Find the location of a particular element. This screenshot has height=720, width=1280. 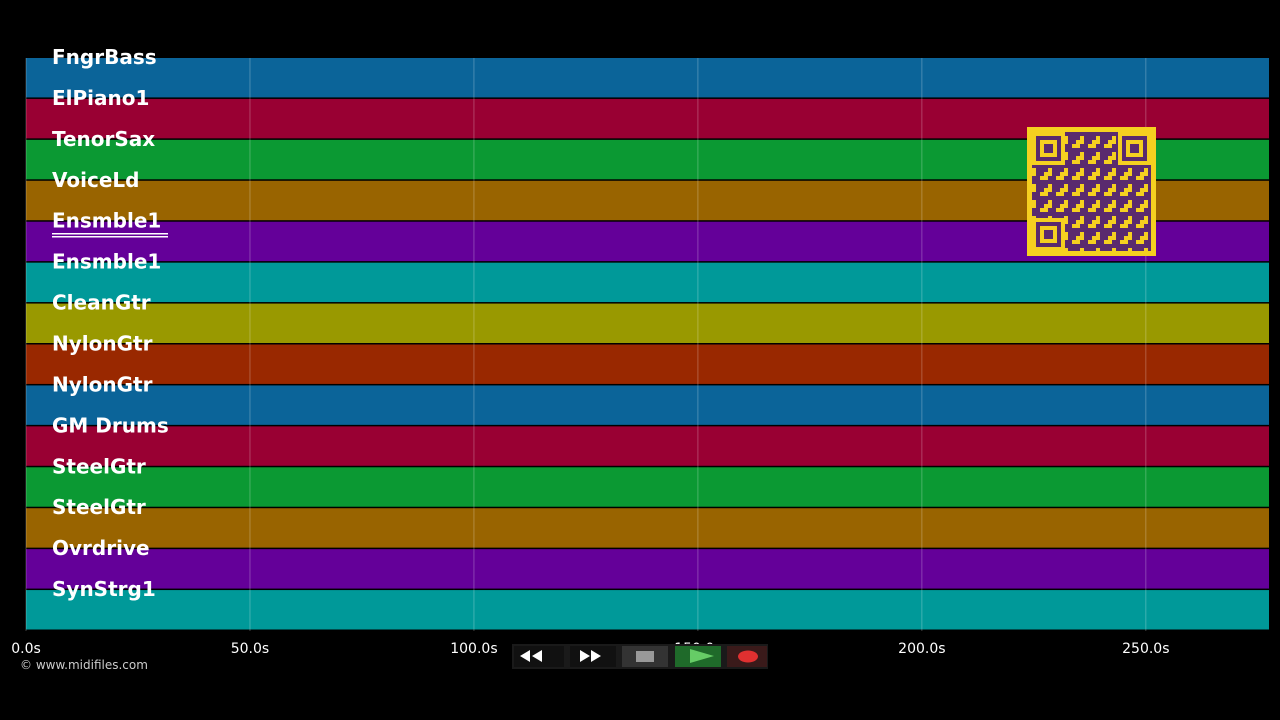

track-label: Ovrdrive is located at coordinates (101, 548).